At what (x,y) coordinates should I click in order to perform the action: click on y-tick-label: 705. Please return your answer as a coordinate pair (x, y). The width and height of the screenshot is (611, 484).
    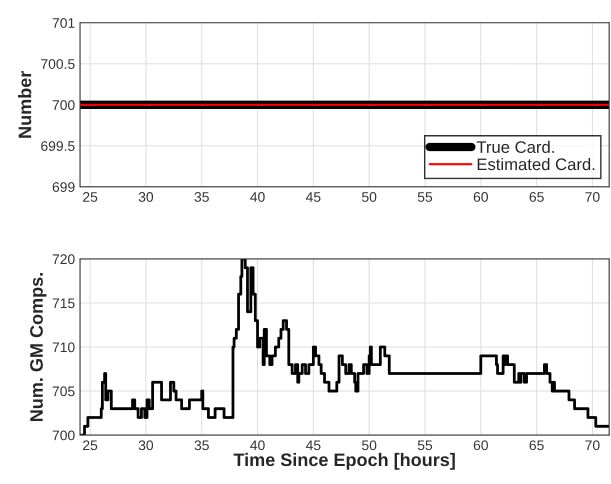
    Looking at the image, I should click on (63, 391).